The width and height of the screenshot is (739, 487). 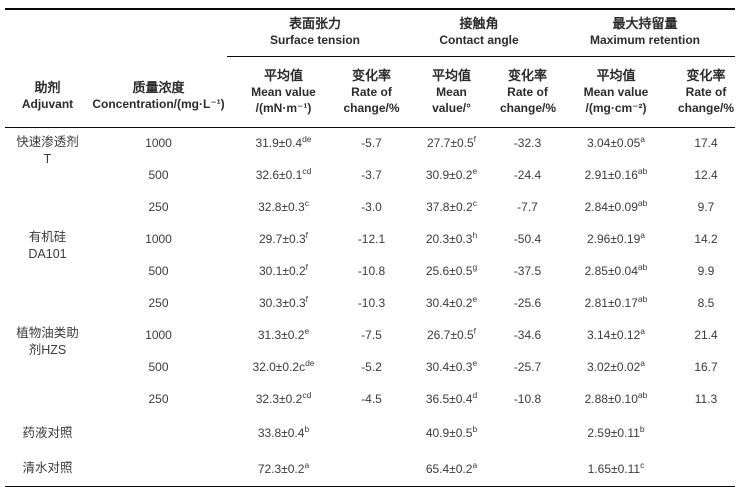 What do you see at coordinates (616, 366) in the screenshot?
I see `value-cell: 3.02±0.02a` at bounding box center [616, 366].